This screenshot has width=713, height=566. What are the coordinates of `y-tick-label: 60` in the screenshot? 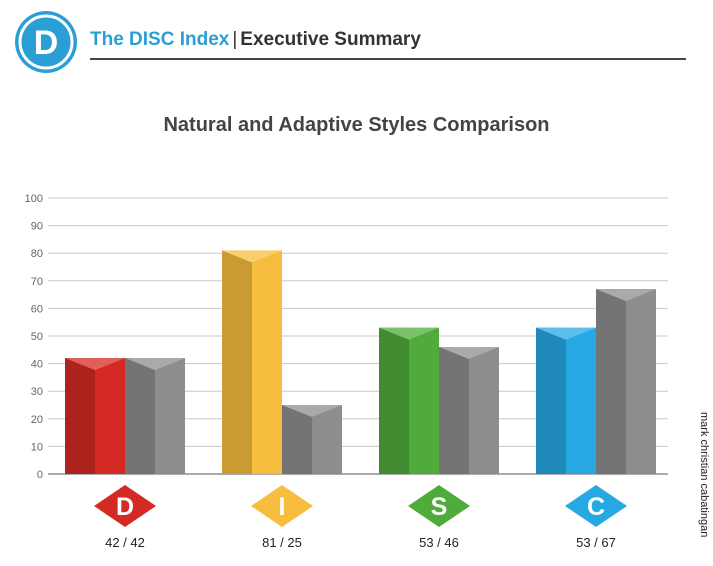 It's located at (37, 309).